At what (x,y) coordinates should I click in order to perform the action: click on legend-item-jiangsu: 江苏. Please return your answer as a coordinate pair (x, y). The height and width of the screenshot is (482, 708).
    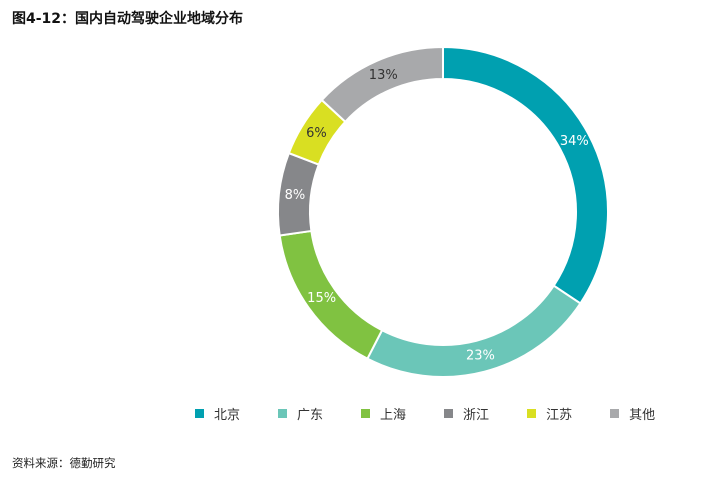
    Looking at the image, I should click on (549, 413).